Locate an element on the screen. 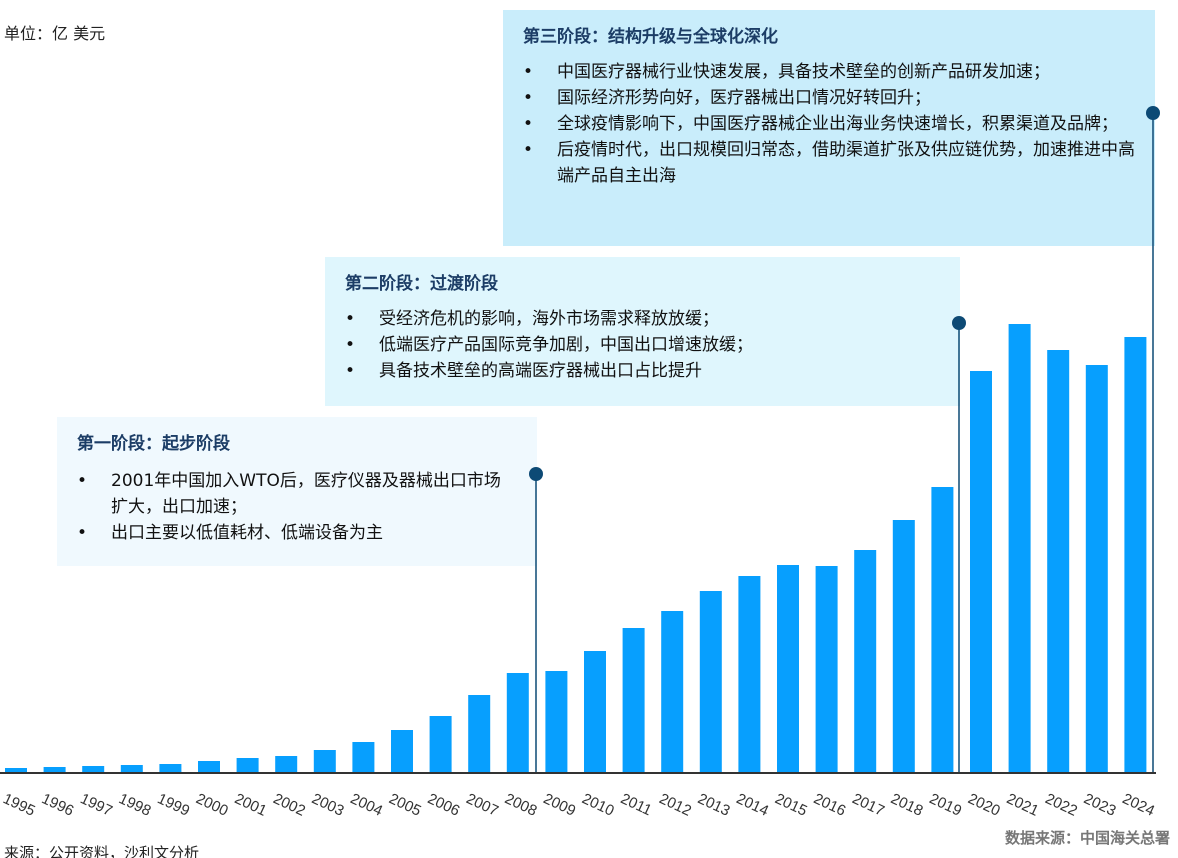  bar-2002 is located at coordinates (286, 764).